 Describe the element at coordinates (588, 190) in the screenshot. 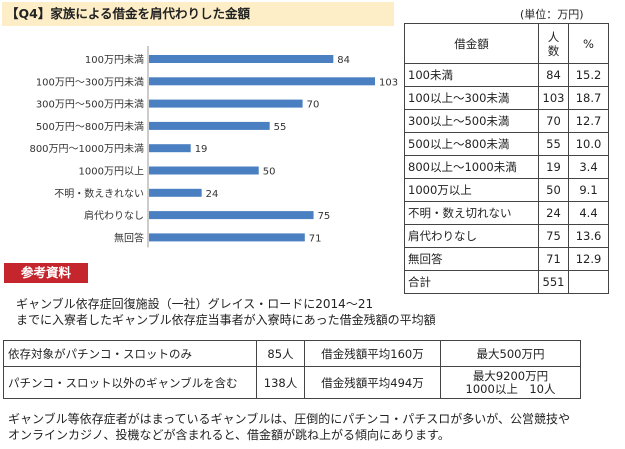

I see `row-percent: 9.1` at that location.